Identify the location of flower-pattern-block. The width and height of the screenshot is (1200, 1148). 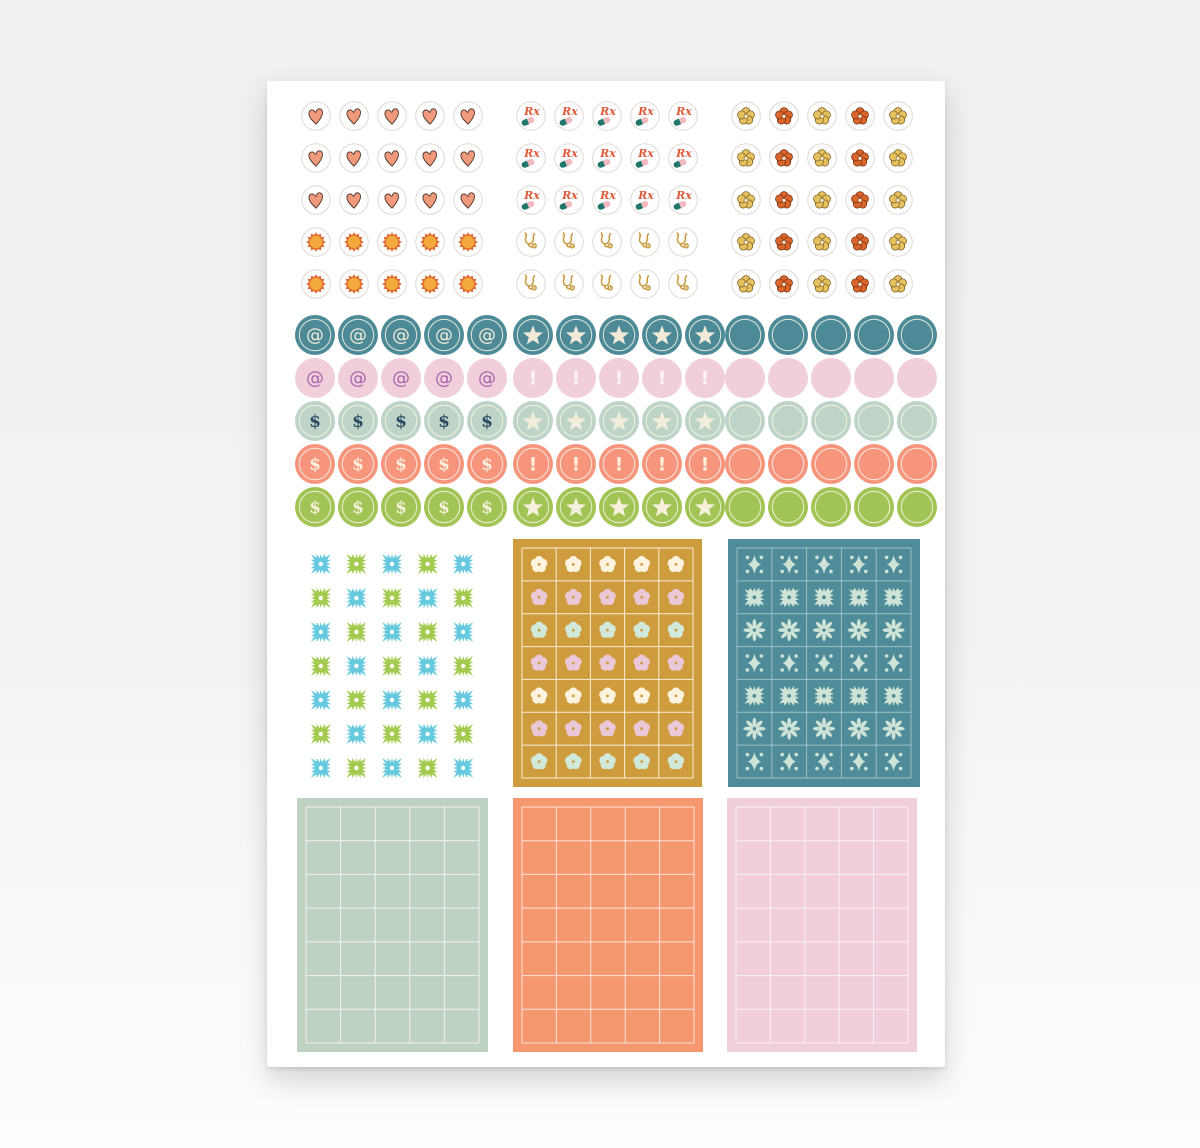
(607, 663).